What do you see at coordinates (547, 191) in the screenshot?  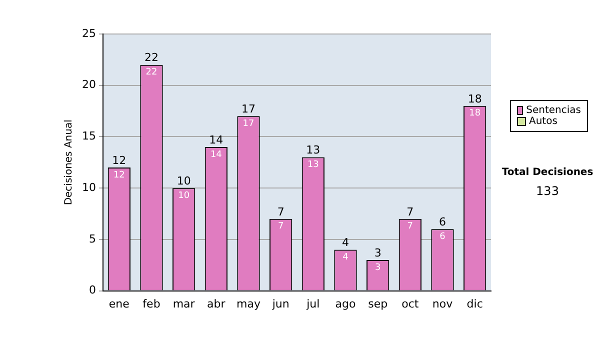 I see `text: 133` at bounding box center [547, 191].